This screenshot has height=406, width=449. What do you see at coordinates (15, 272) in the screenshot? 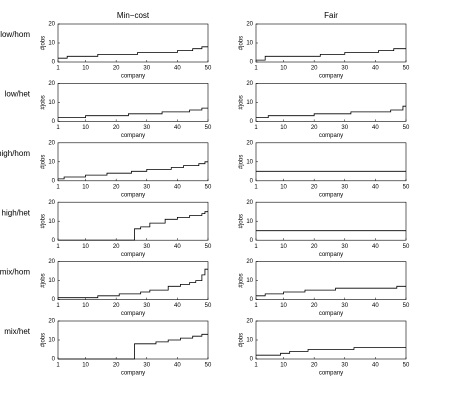
I see `row-label: mix/hom` at bounding box center [15, 272].